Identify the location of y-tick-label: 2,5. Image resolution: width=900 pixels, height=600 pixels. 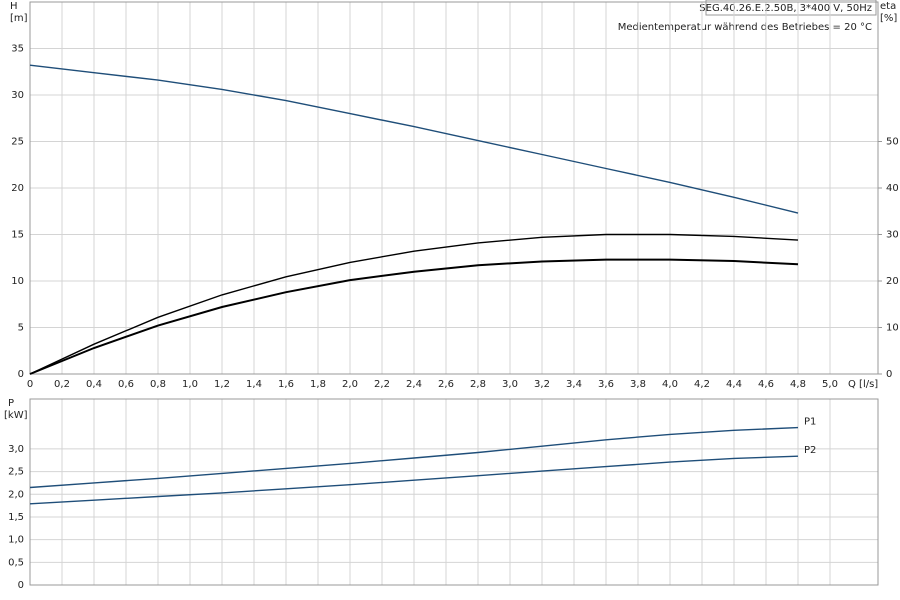
(16, 472).